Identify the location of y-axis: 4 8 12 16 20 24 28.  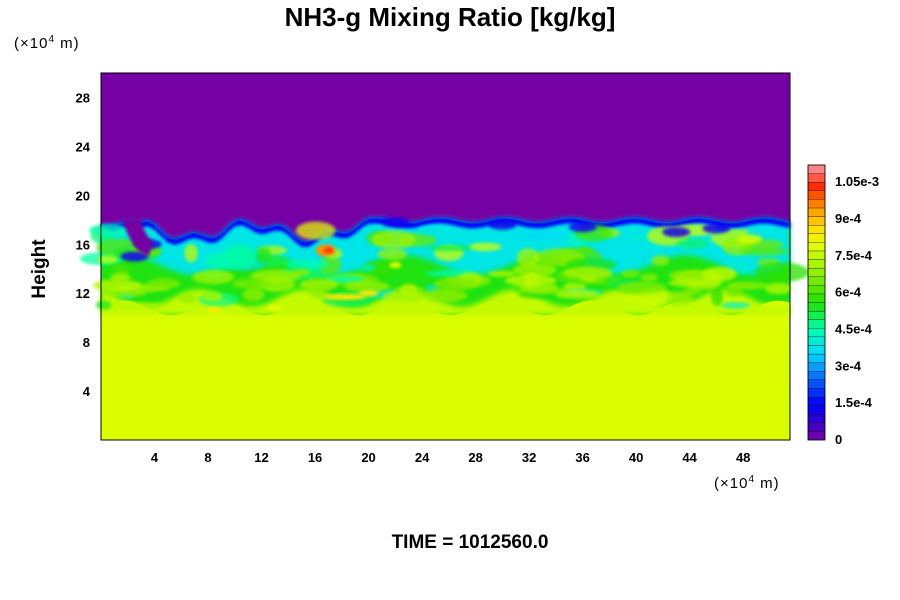
(83, 244).